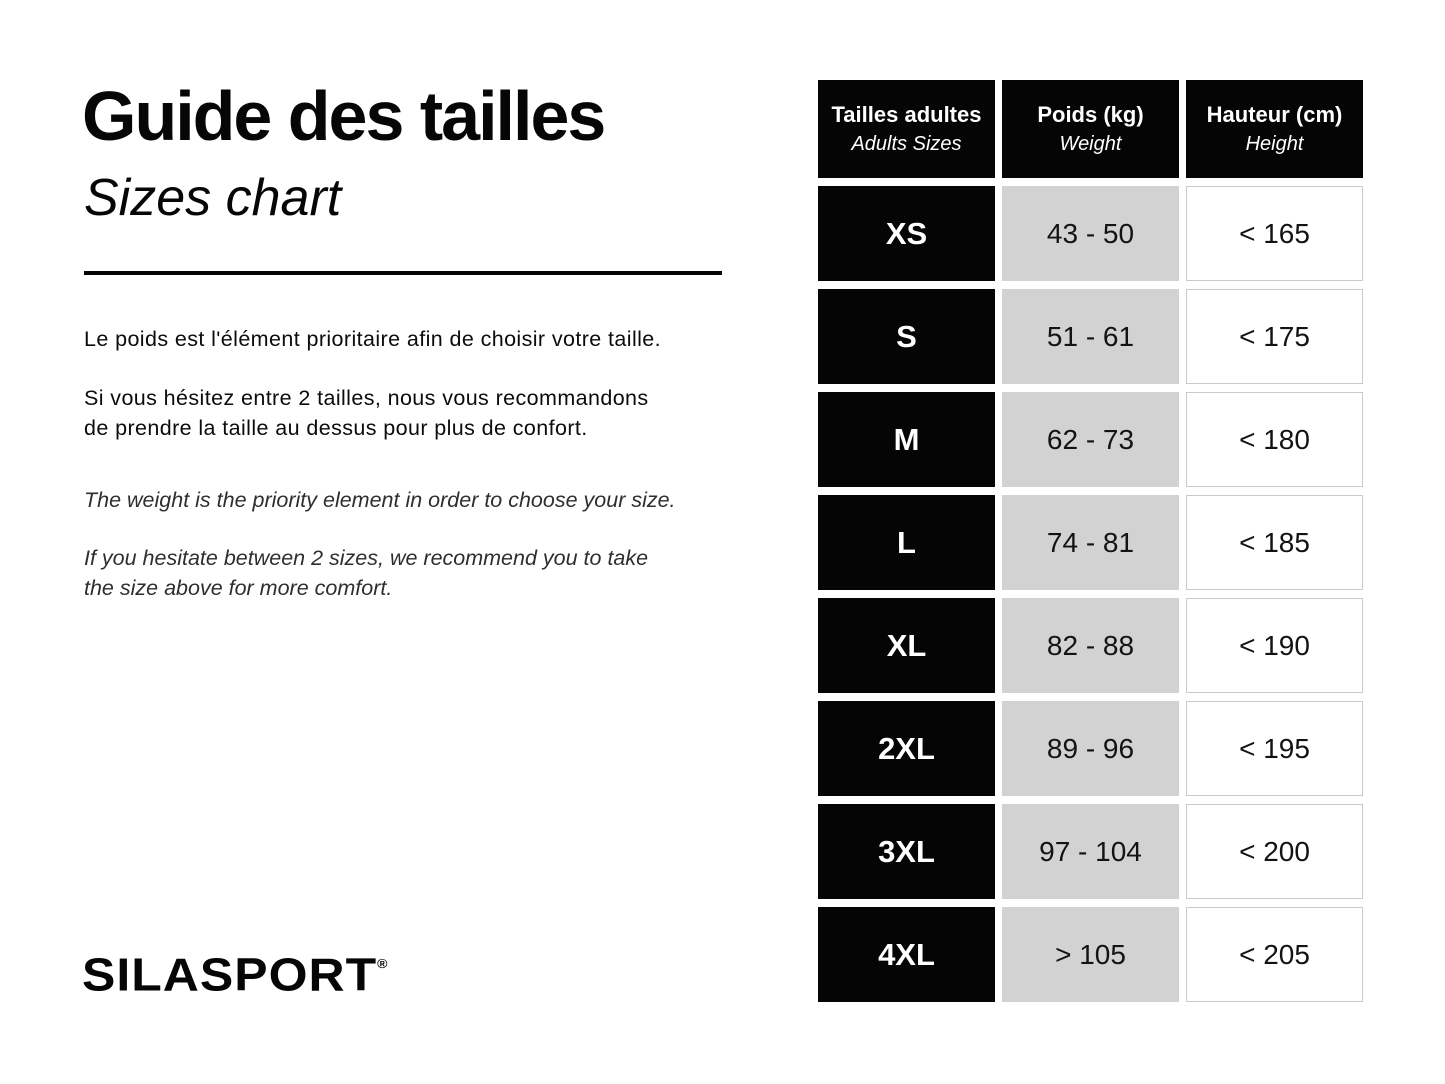 This screenshot has width=1445, height=1084. Describe the element at coordinates (1274, 851) in the screenshot. I see `height-cell-3xl: < 200` at that location.